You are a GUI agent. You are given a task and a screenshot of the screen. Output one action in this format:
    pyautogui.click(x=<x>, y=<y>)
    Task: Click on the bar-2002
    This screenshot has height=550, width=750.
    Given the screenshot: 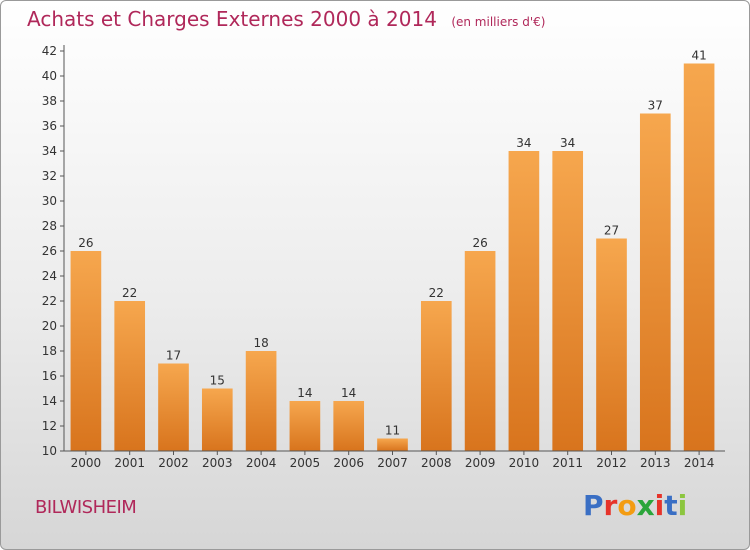 What is the action you would take?
    pyautogui.click(x=173, y=407)
    